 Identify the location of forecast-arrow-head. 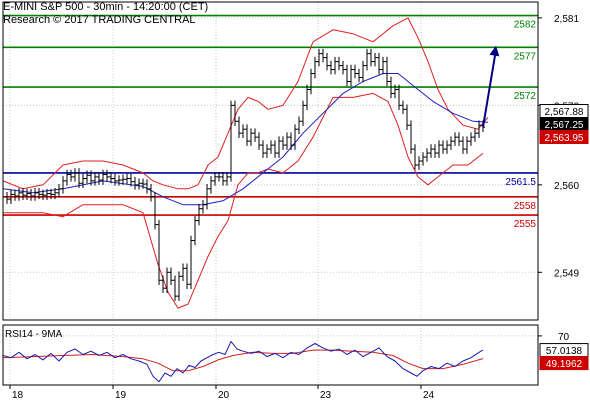
(494, 51).